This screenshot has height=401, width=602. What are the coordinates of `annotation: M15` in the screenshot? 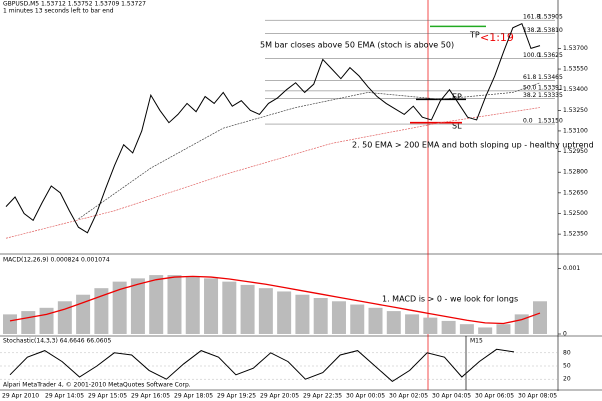 It's located at (476, 341).